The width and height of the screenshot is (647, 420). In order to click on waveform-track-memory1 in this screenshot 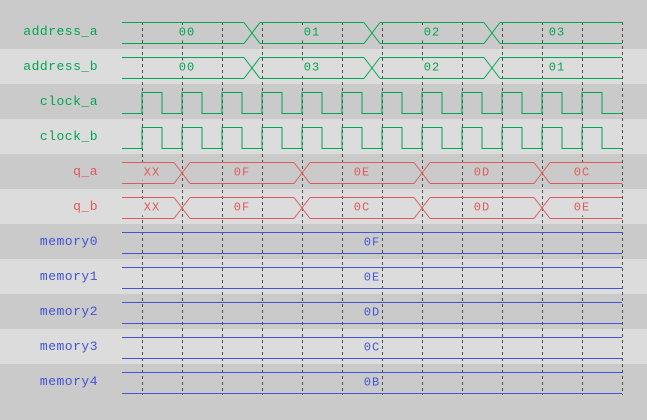, I will do `click(372, 276)`.